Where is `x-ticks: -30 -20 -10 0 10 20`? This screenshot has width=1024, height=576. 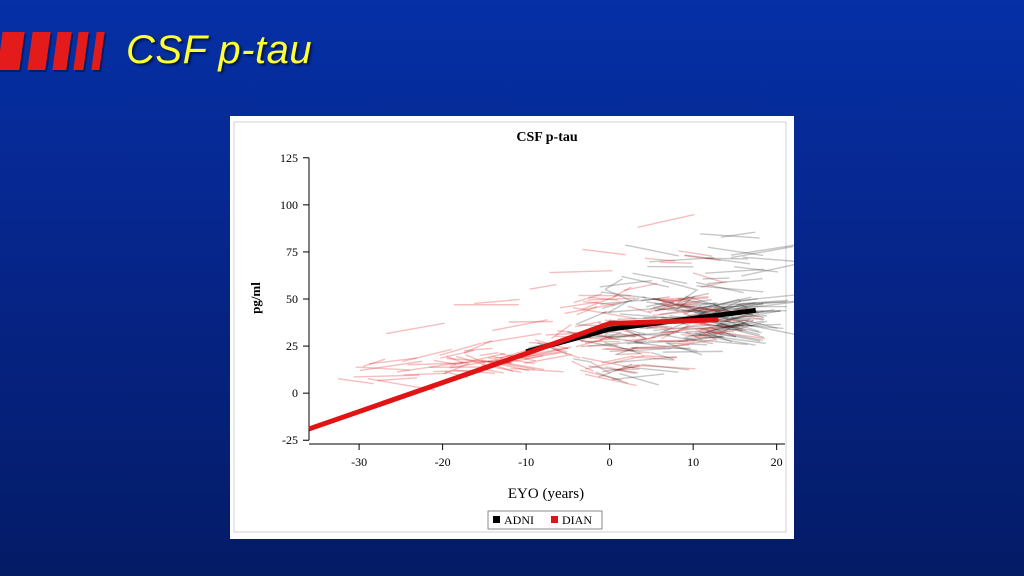 x-ticks: -30 -20 -10 0 10 20 is located at coordinates (567, 456).